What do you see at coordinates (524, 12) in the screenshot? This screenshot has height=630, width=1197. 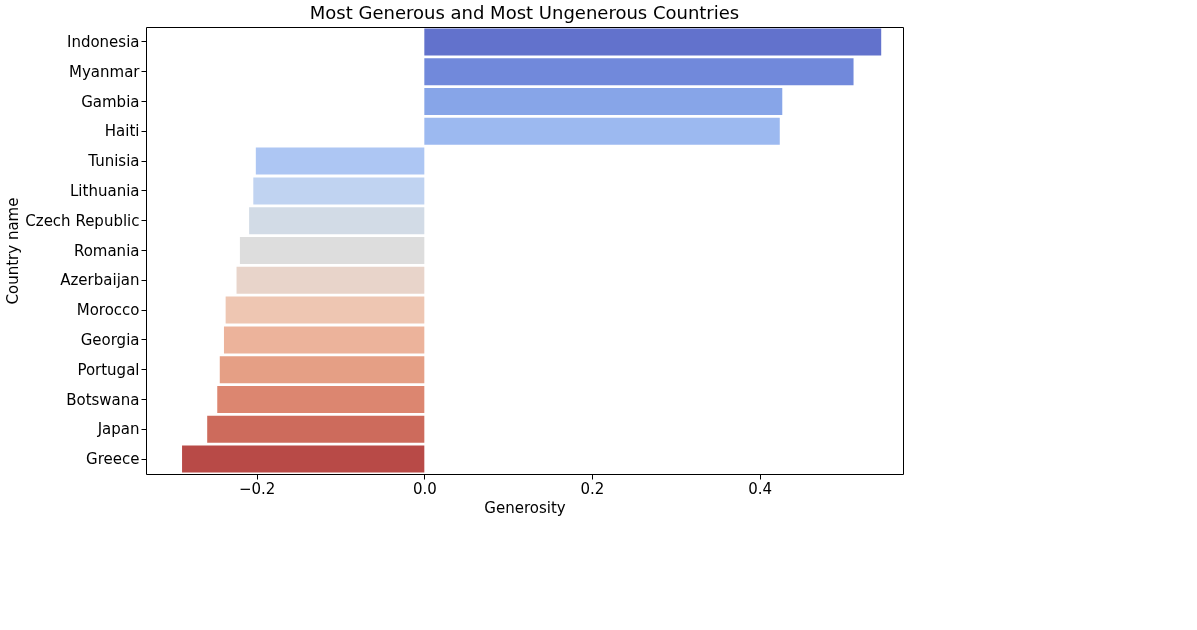 I see `chart-title: Most Generous and Most Ungenerous Countries` at bounding box center [524, 12].